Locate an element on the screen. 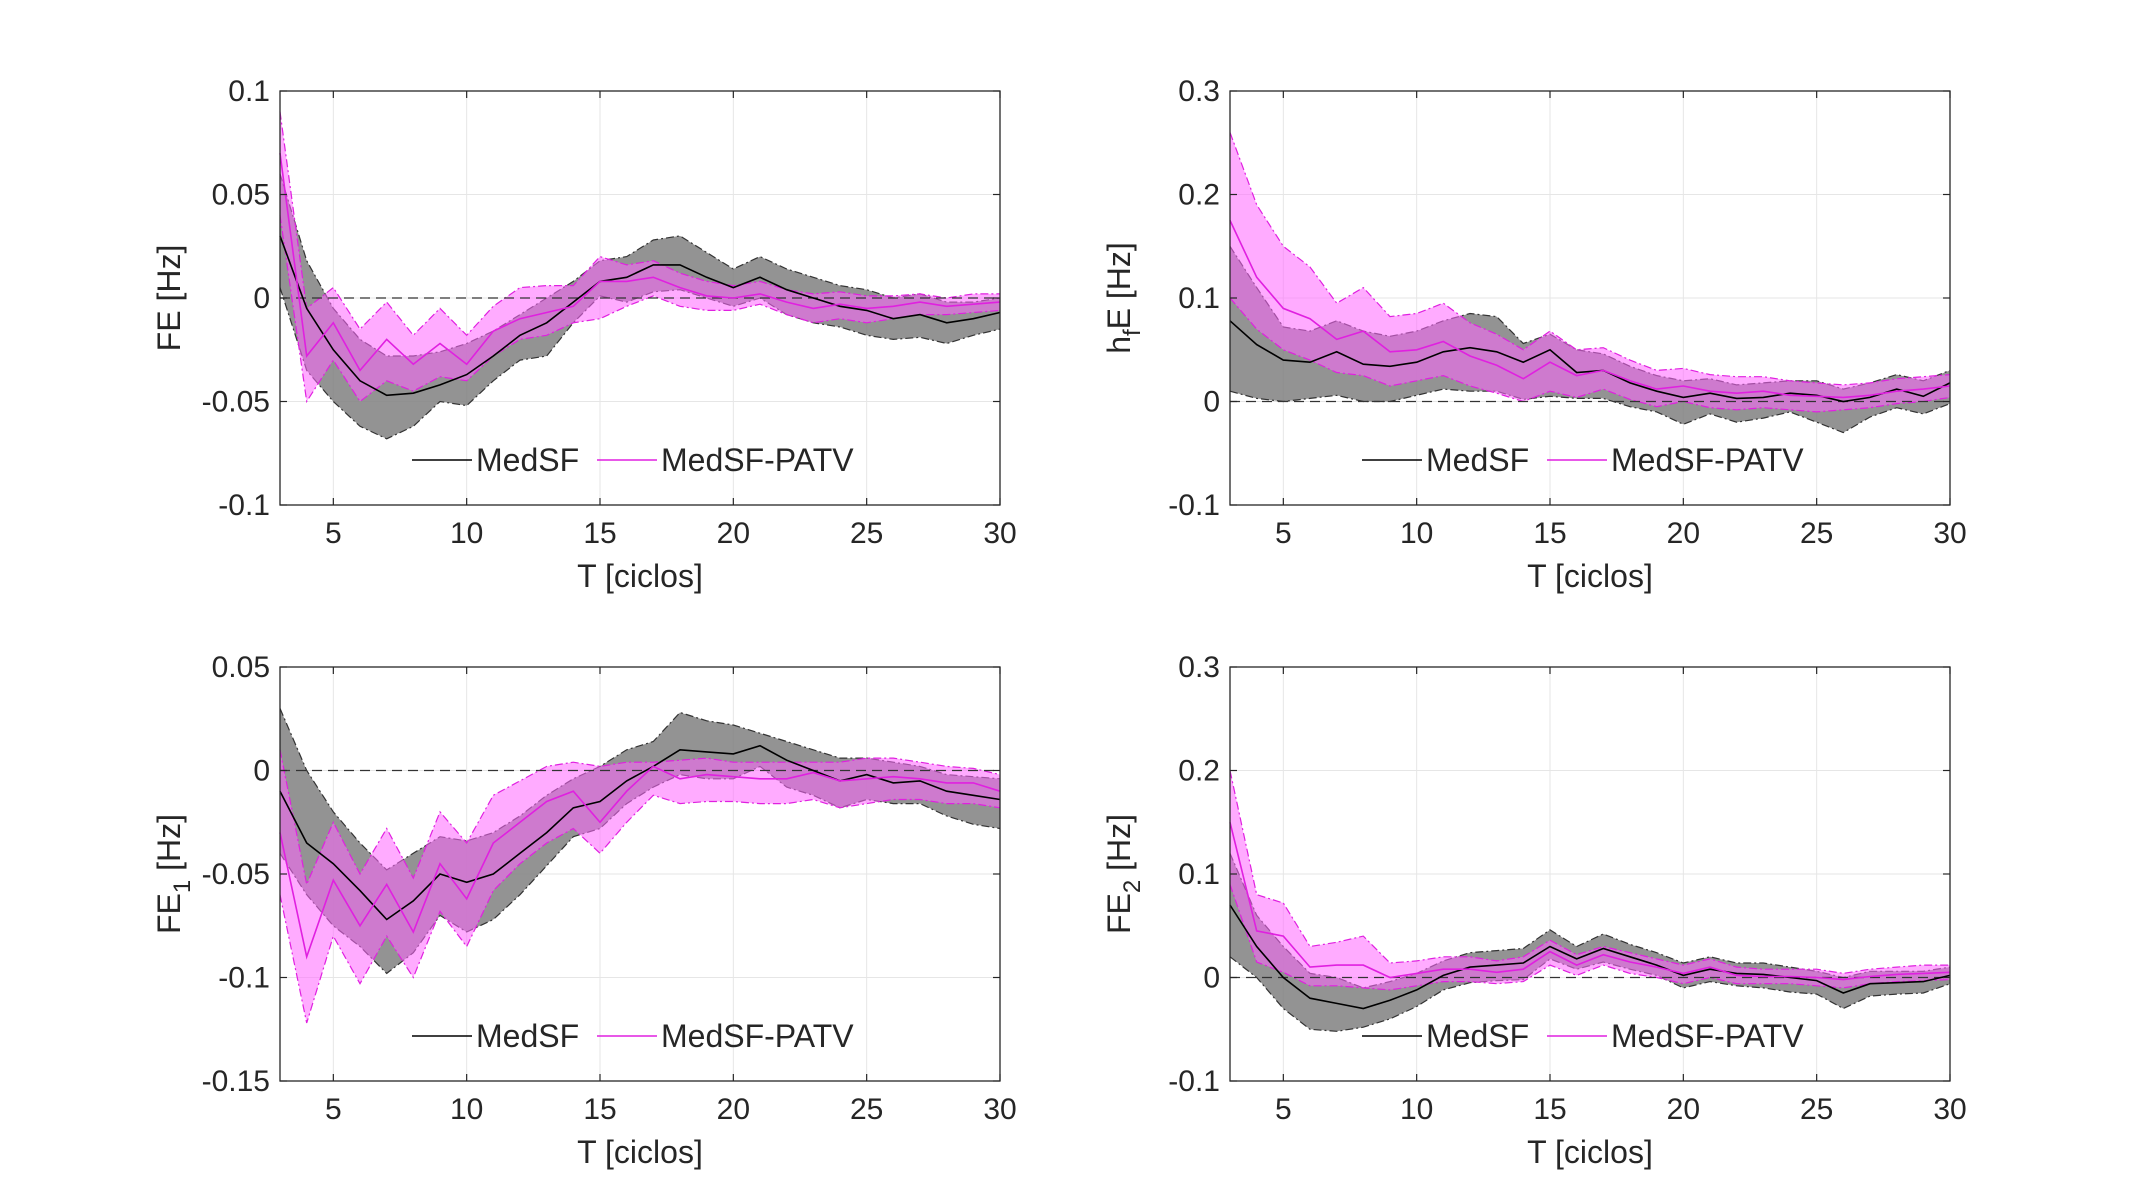 The height and width of the screenshot is (1200, 2134). y-axis-label: FE [Hz] is located at coordinates (169, 298).